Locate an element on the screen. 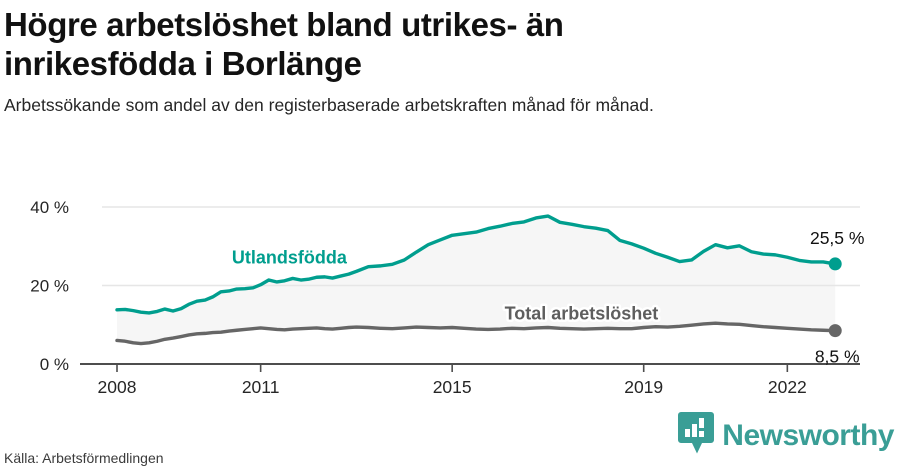 Image resolution: width=900 pixels, height=474 pixels. x-tick-label-2015: 2015 is located at coordinates (452, 387).